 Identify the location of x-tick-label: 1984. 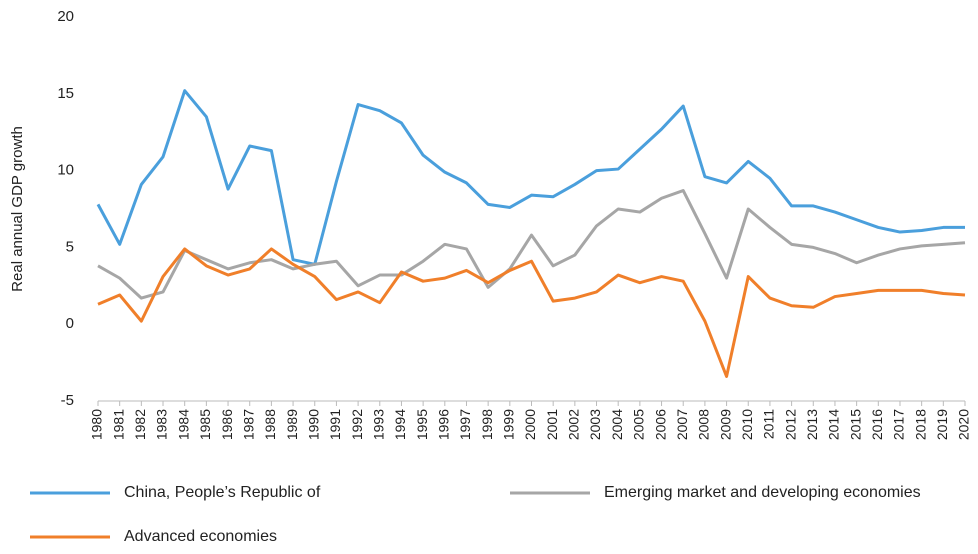
(183, 424).